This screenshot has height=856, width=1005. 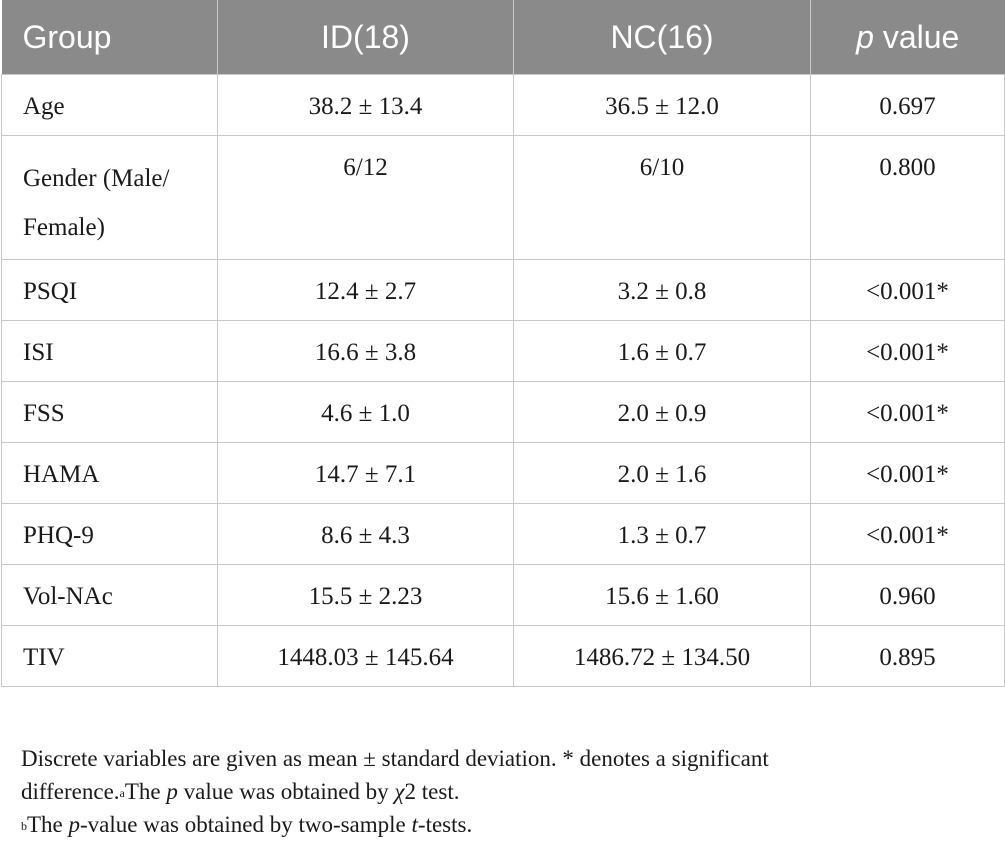 I want to click on footnote-marker-b: b, so click(x=24, y=826).